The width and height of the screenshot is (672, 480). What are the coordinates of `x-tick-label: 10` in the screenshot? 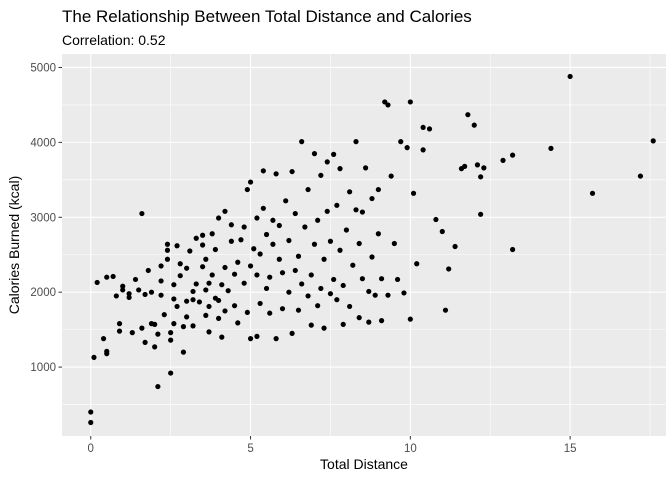 It's located at (410, 449).